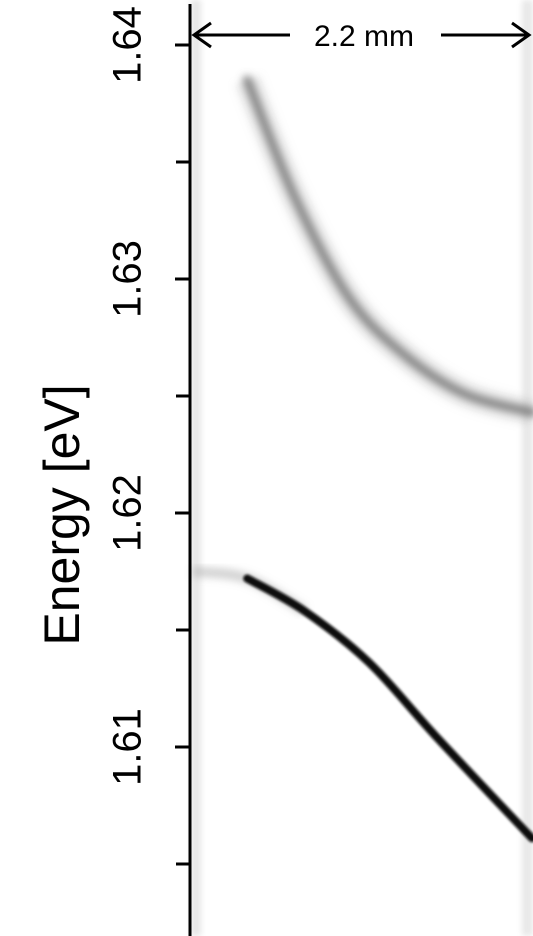 Image resolution: width=533 pixels, height=936 pixels. I want to click on y-tick-label: 1.64, so click(128, 45).